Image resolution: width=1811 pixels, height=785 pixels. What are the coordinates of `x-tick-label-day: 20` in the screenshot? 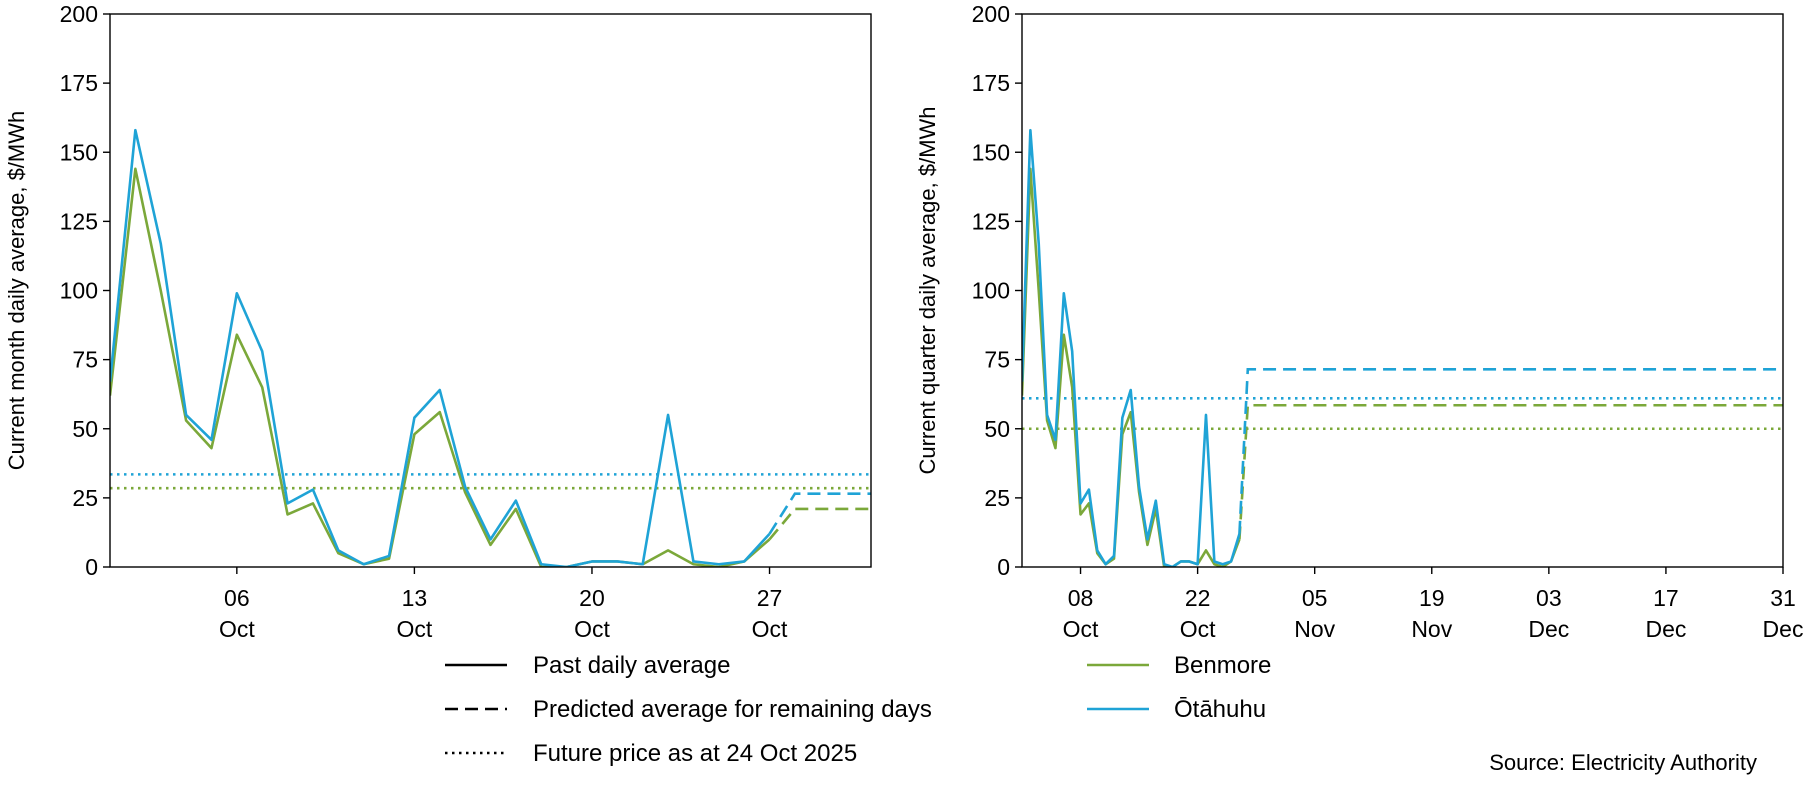 It's located at (592, 598).